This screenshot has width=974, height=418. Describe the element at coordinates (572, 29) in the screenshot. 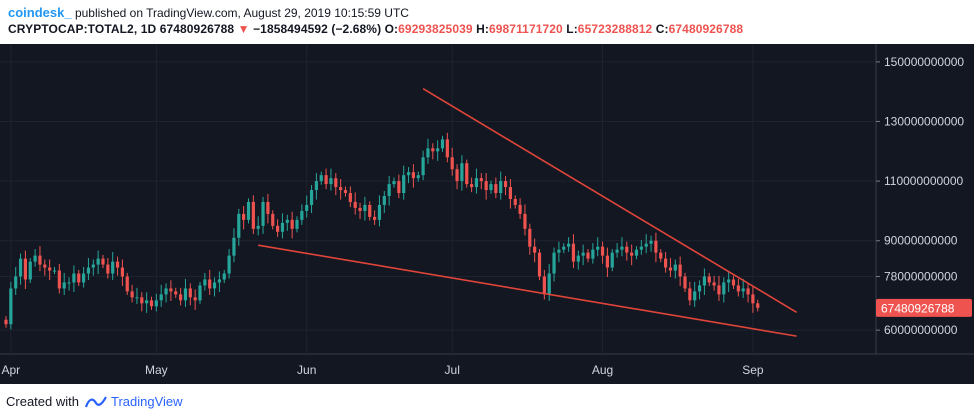

I see `low-label: L:` at that location.